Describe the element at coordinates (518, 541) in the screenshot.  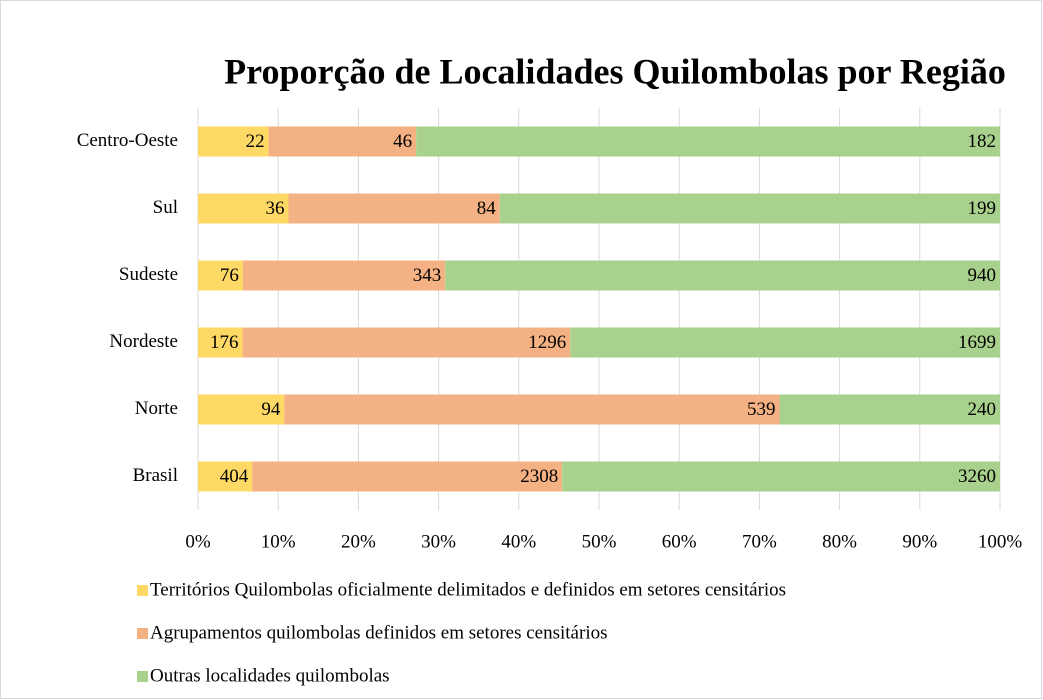
I see `x-tick-label: 40%` at that location.